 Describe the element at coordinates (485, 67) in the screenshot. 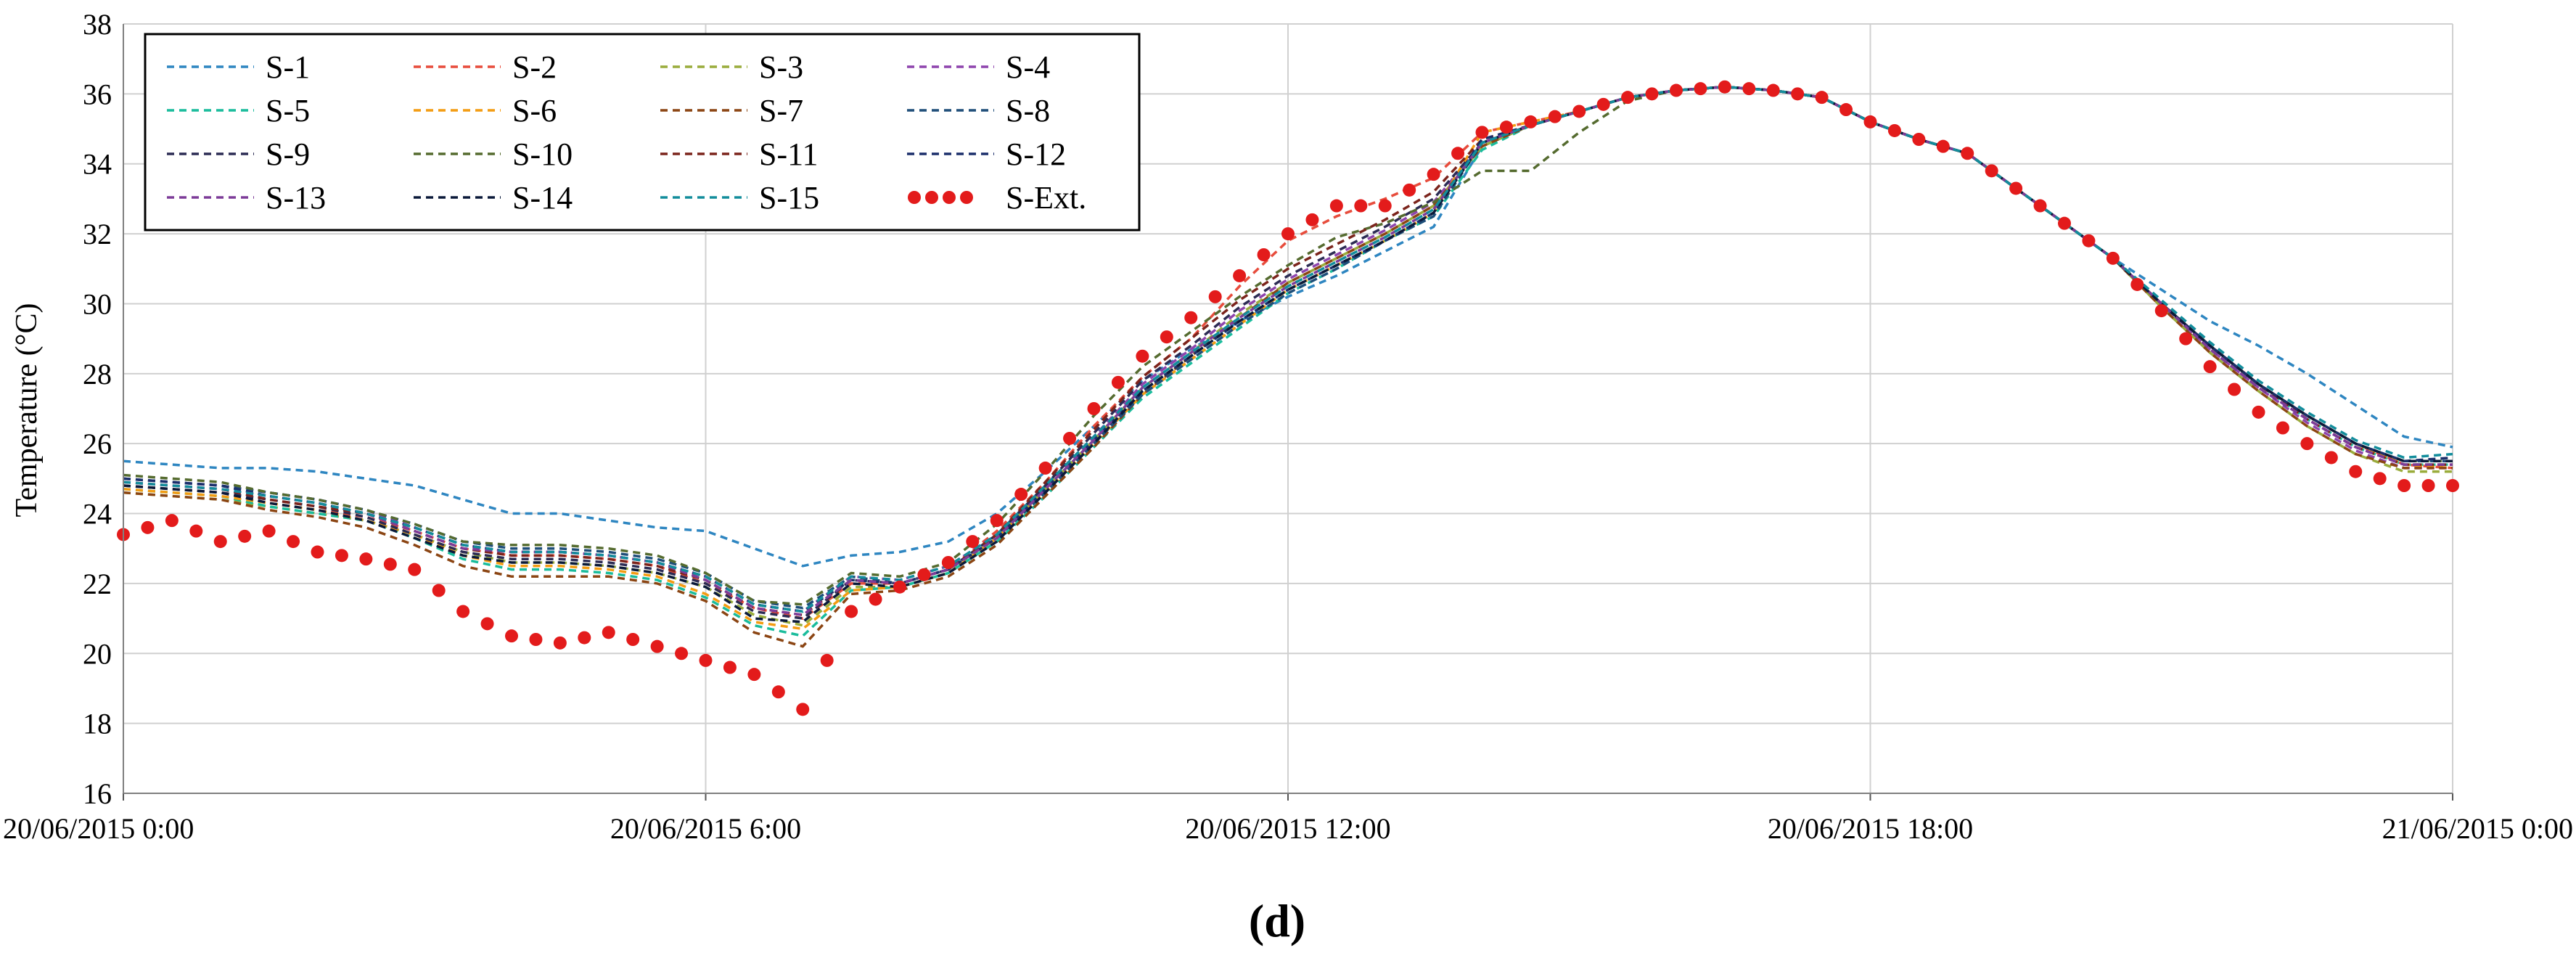

I see `legend-entry-s-2: S-2` at that location.